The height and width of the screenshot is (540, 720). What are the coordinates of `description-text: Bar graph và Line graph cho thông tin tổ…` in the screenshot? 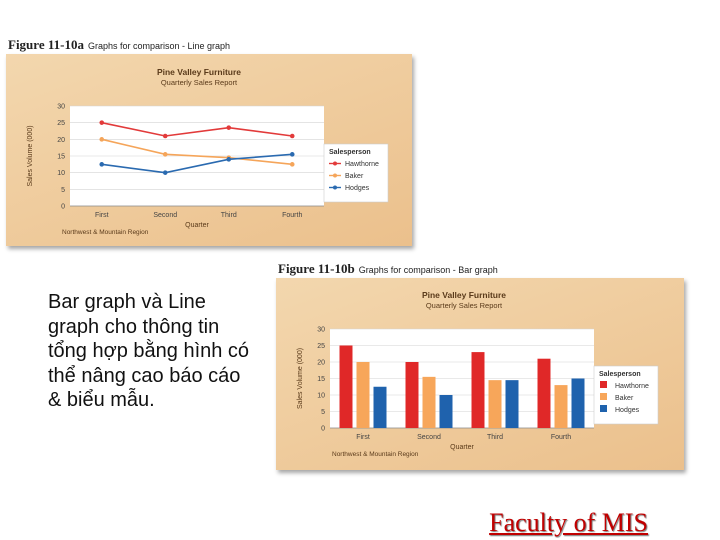 It's located at (149, 351).